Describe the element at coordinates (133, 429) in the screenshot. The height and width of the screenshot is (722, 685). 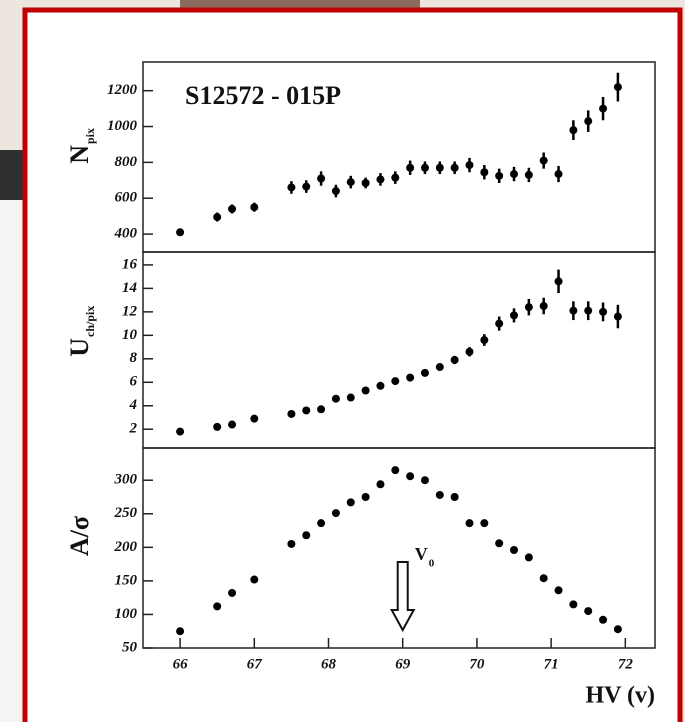
I see `y-tick-label: 2` at that location.